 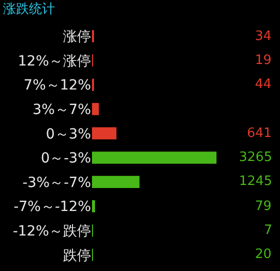 I want to click on data-label: 20, so click(x=263, y=254).